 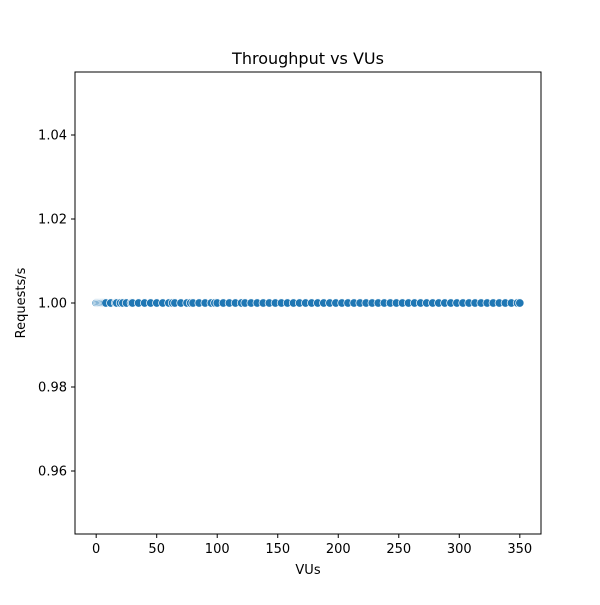 I want to click on x-axis-label: VUs, so click(x=307, y=570).